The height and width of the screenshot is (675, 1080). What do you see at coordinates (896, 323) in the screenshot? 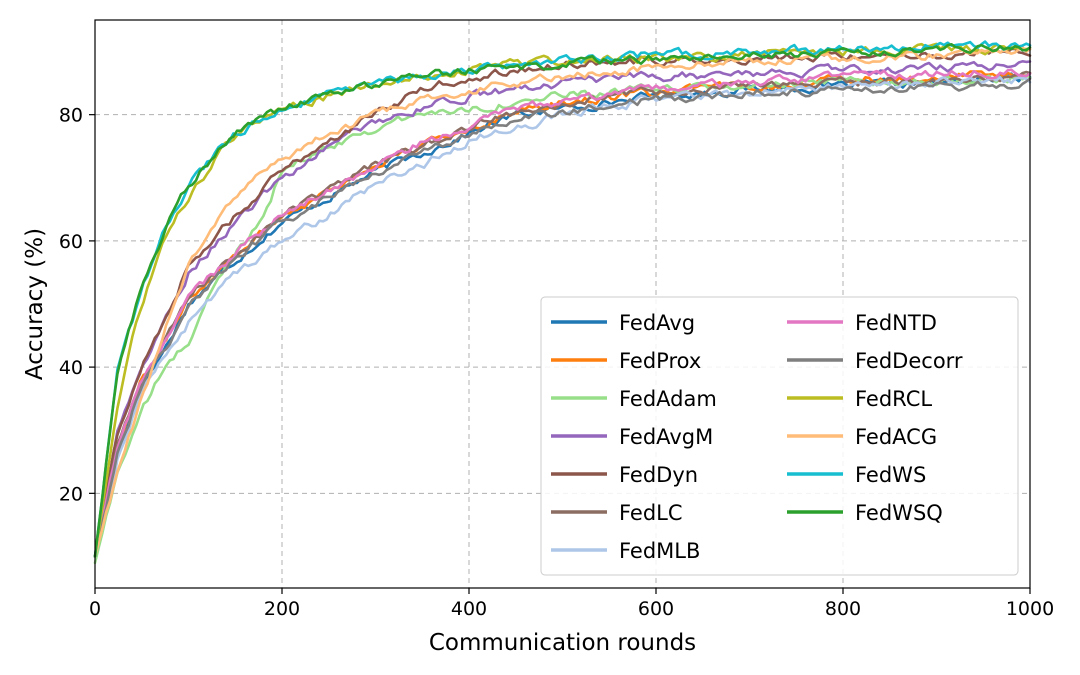
I see `legend-label: FedNTD` at bounding box center [896, 323].